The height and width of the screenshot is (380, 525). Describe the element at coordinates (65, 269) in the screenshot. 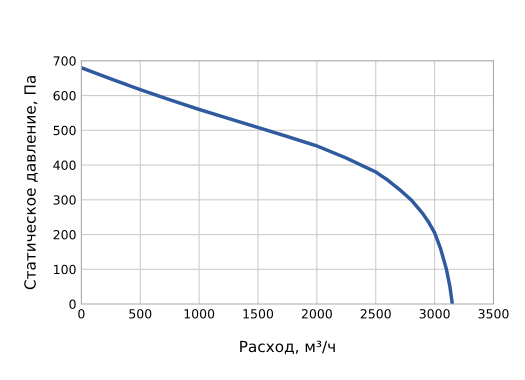

I see `y-tick-label: 100` at that location.